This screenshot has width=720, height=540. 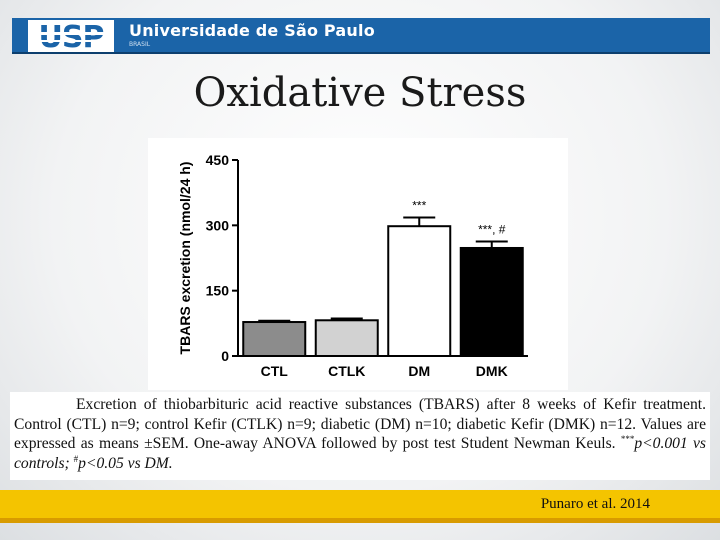 I want to click on usp-logo: USP, so click(x=71, y=36).